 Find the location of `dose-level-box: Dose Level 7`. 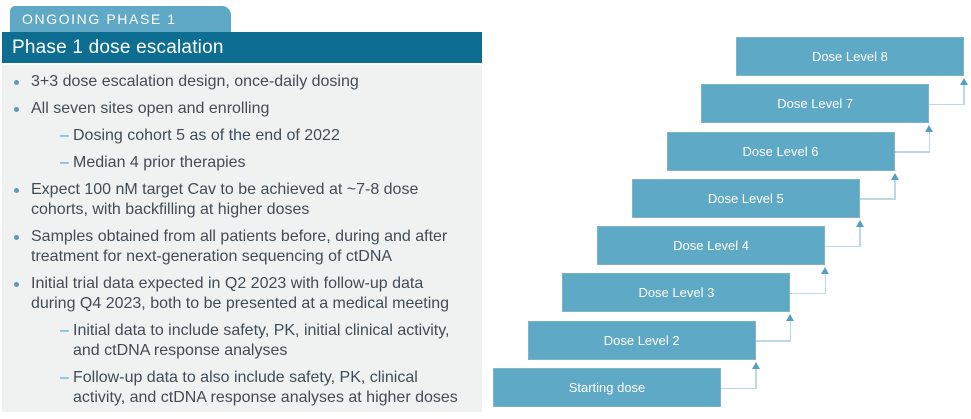

dose-level-box: Dose Level 7 is located at coordinates (815, 104).